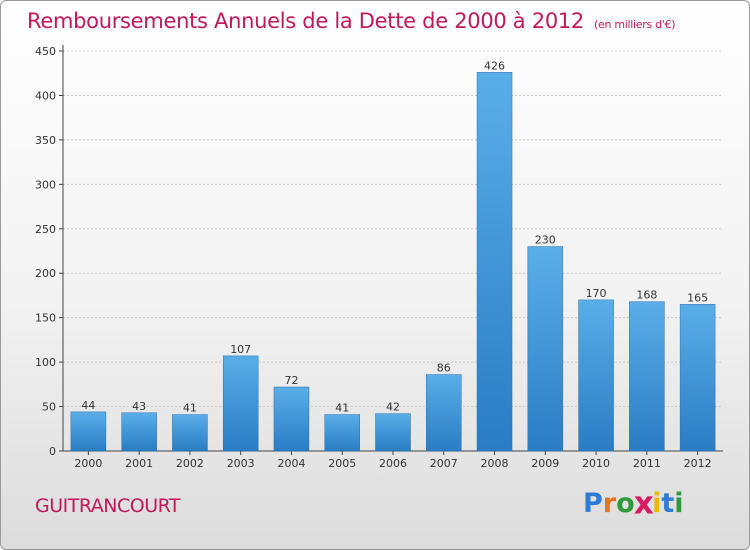 The width and height of the screenshot is (750, 550). Describe the element at coordinates (45, 229) in the screenshot. I see `y-tick-label: 250` at that location.